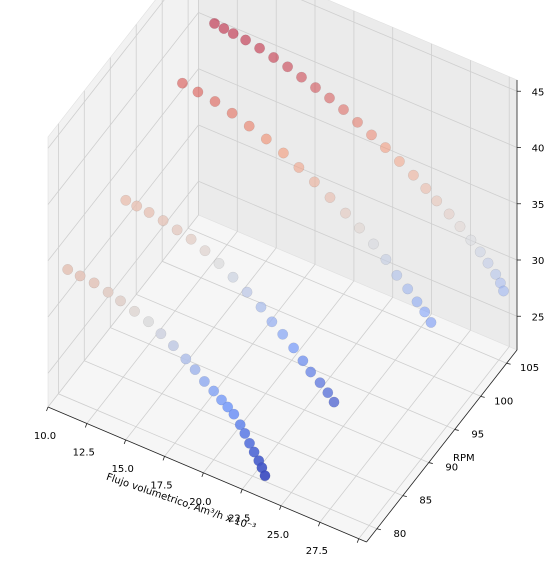 This screenshot has height=563, width=558. Describe the element at coordinates (200, 502) in the screenshot. I see `x-tick-label: 20.0` at that location.